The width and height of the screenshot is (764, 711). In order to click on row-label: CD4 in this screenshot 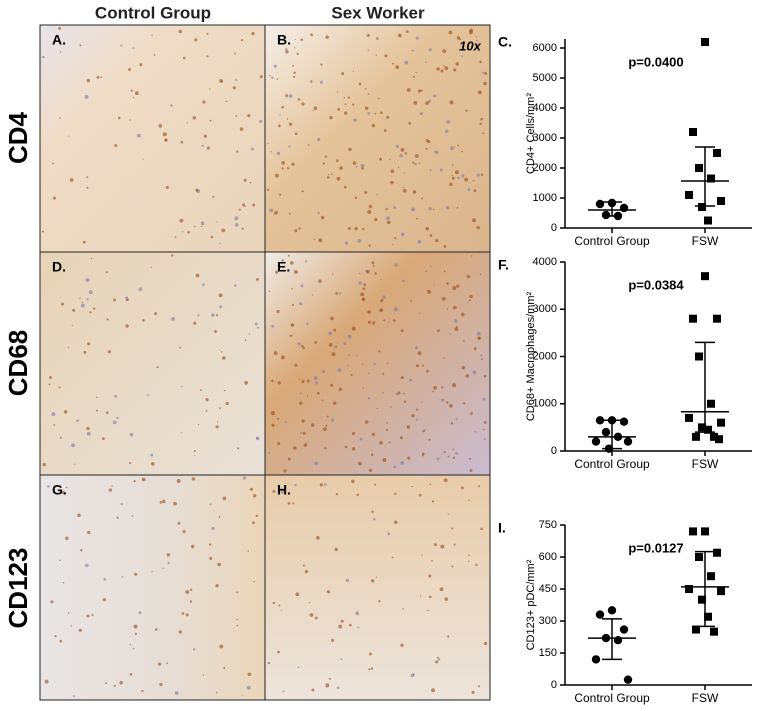, I will do `click(18, 137)`.